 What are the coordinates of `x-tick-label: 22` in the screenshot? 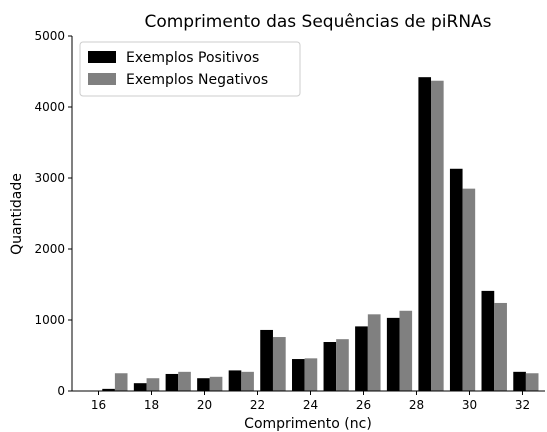 It's located at (257, 405).